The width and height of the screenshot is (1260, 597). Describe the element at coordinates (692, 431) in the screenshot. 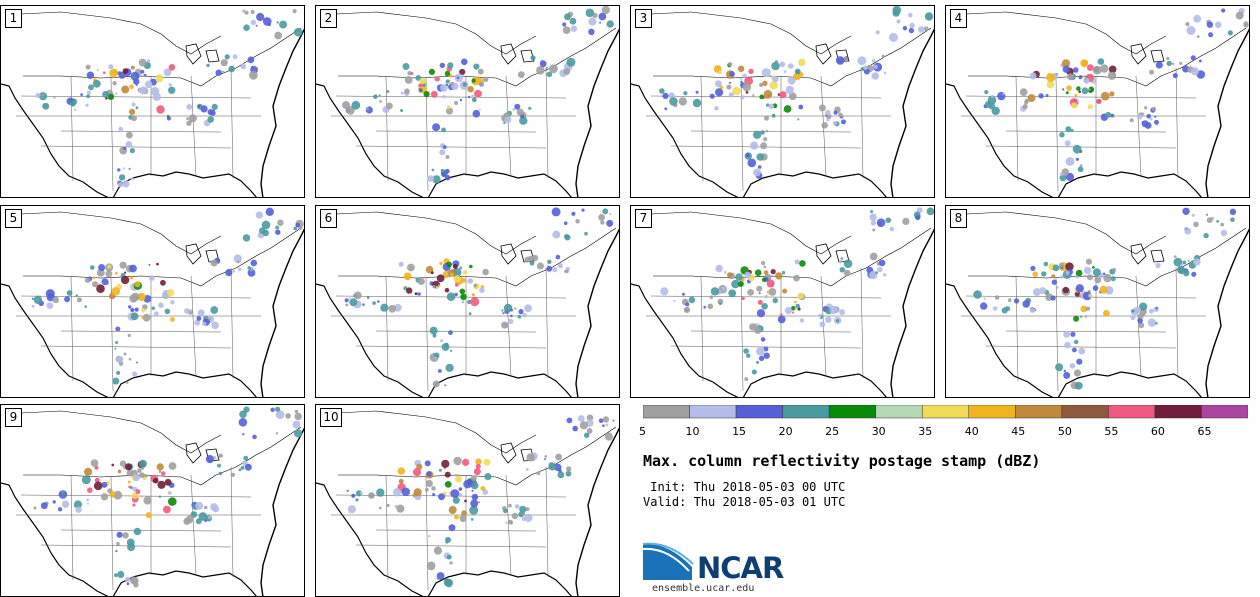

I see `colorbar-tick-label: 10` at that location.